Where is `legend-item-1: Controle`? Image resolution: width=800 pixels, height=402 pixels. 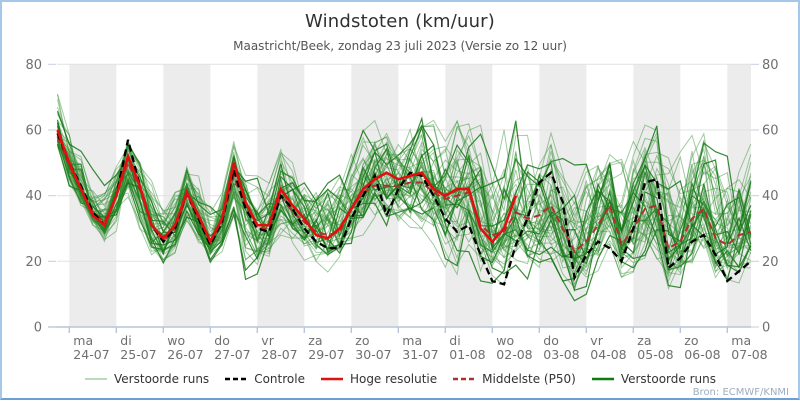 legend-item-1: Controle is located at coordinates (264, 379).